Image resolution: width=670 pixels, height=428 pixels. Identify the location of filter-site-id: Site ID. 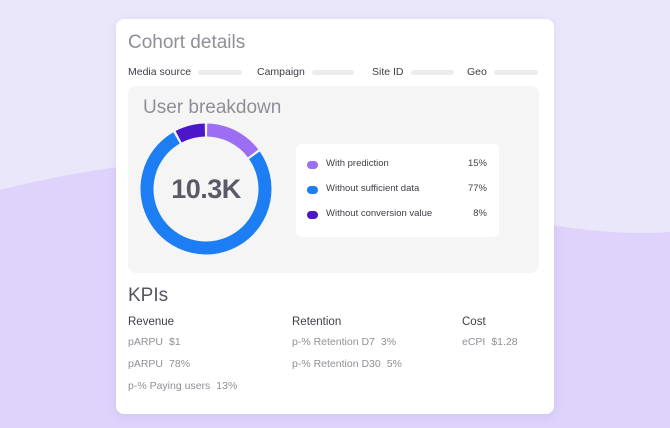
(413, 72).